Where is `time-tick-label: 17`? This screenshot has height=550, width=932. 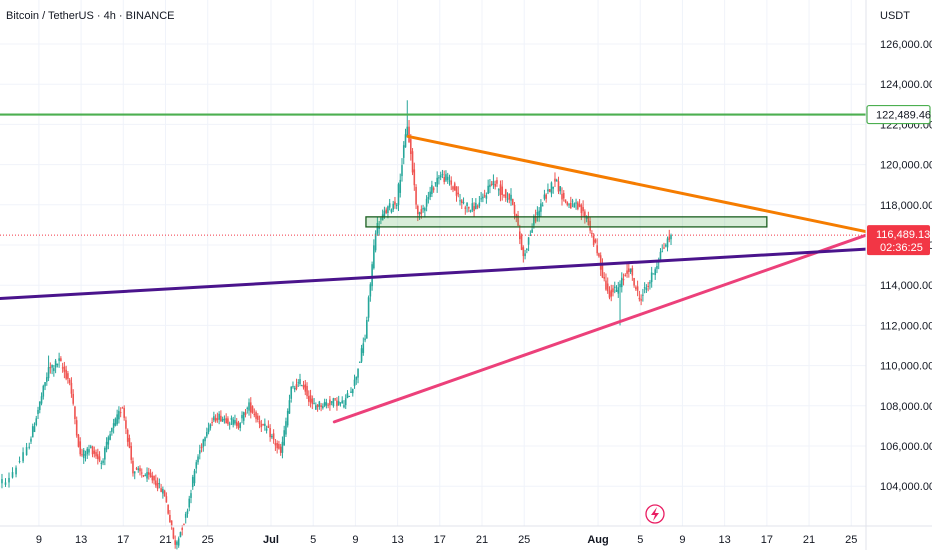 time-tick-label: 17 is located at coordinates (123, 540).